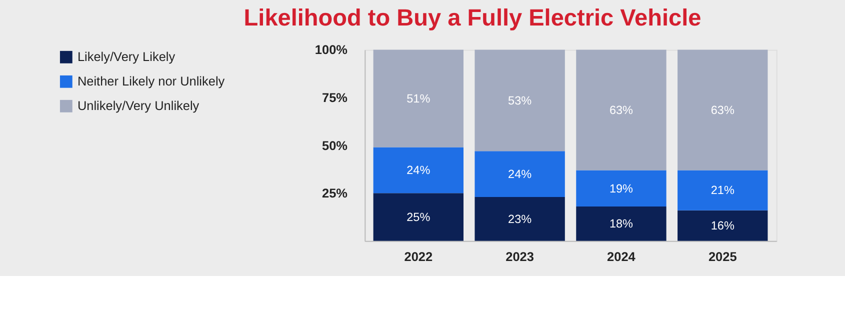  Describe the element at coordinates (621, 256) in the screenshot. I see `x-tick-label: 2024` at that location.